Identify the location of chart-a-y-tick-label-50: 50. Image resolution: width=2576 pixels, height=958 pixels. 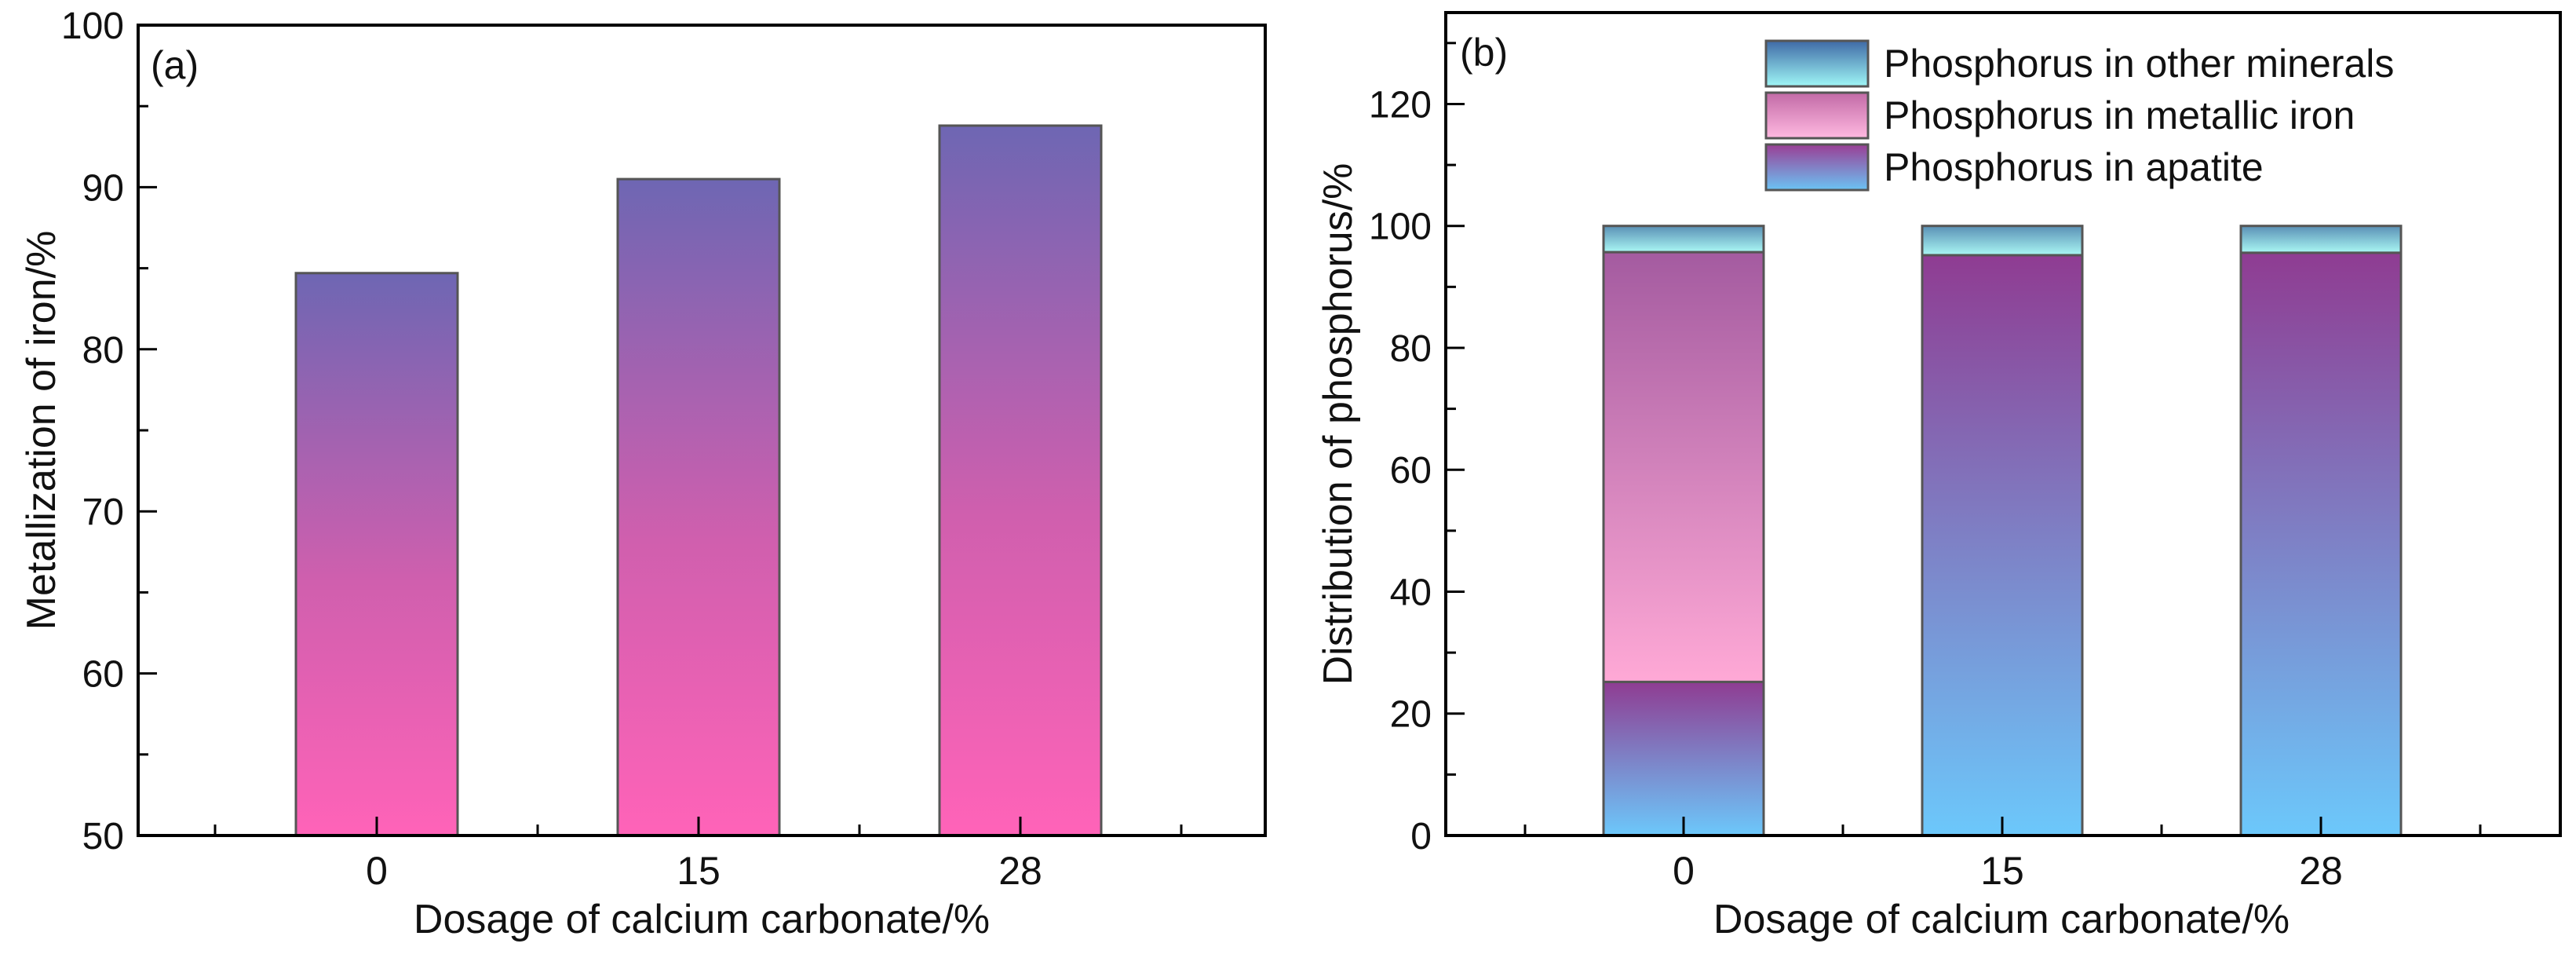
(103, 836).